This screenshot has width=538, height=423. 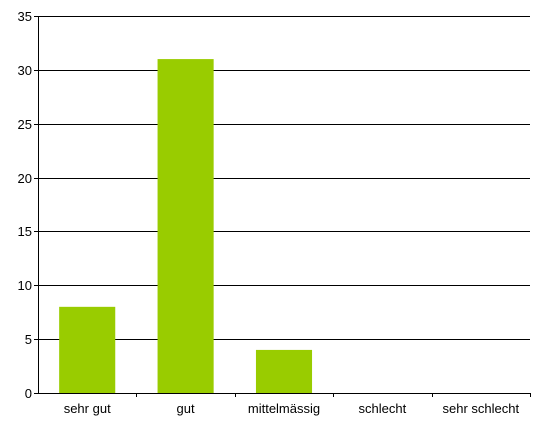 I want to click on y-tick-label: 25, so click(x=25, y=124).